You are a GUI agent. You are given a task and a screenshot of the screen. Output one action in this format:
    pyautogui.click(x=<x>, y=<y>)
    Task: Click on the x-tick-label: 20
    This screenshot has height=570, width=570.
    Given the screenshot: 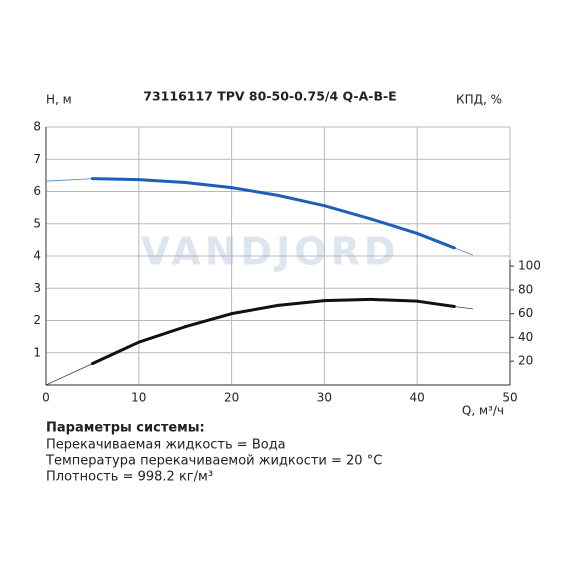 What is the action you would take?
    pyautogui.click(x=231, y=398)
    